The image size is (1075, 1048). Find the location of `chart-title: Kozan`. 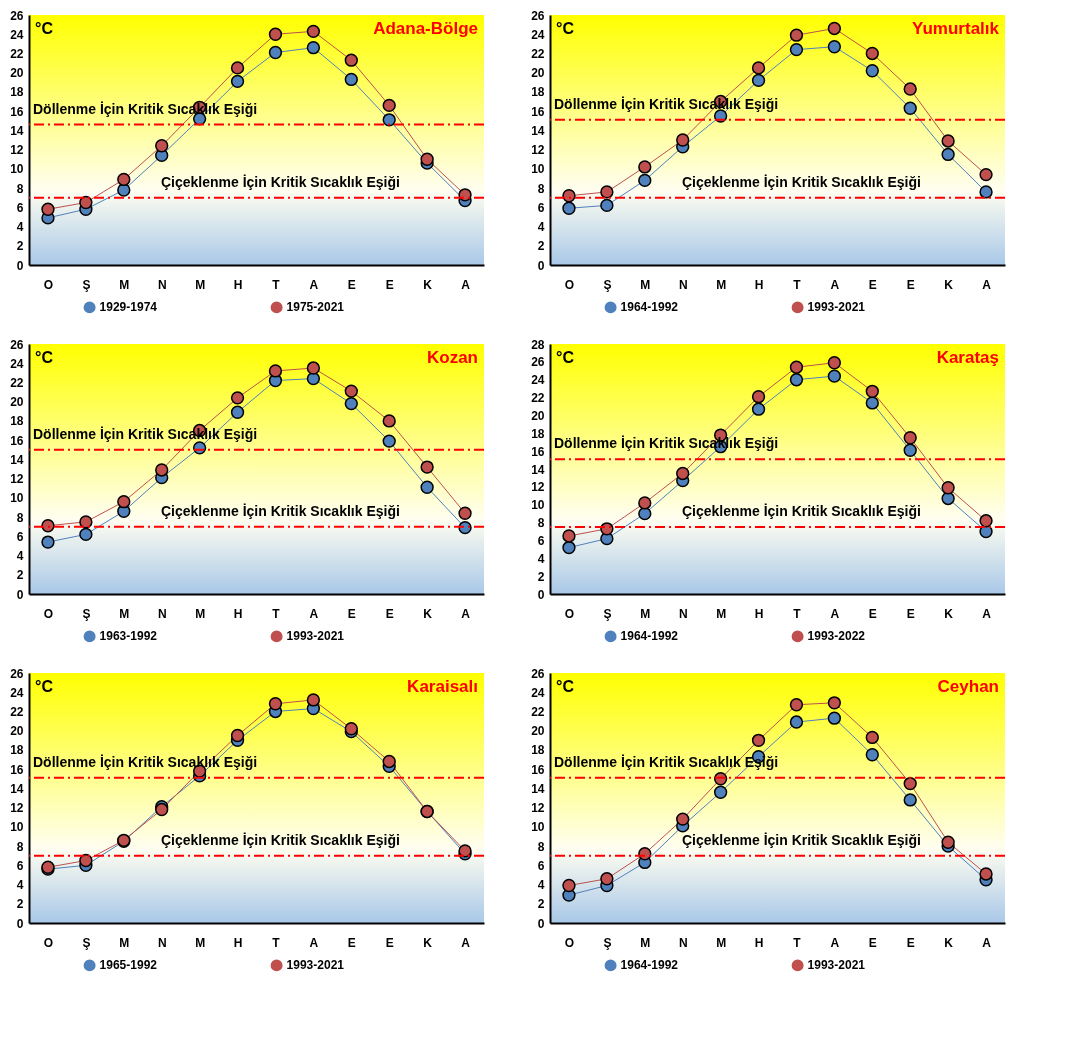

chart-title: Kozan is located at coordinates (452, 357).